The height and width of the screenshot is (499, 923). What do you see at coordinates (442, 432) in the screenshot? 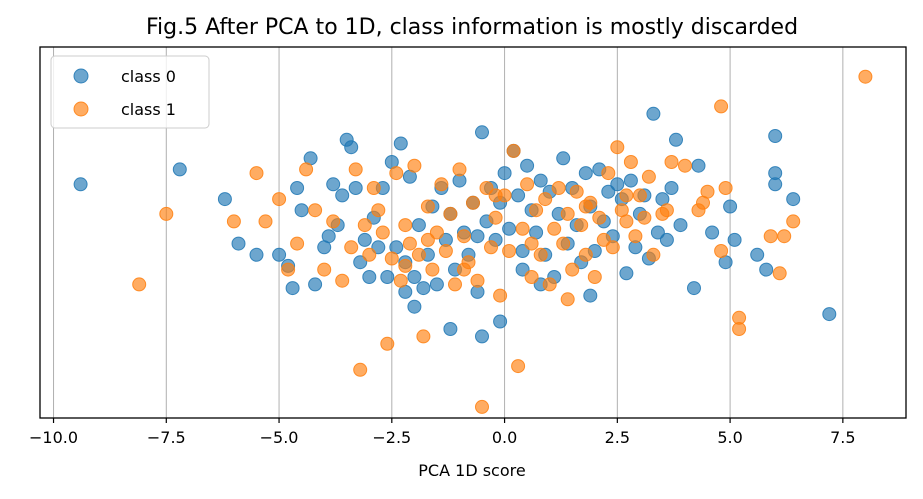
I see `x-axis-ticks: −10.0 −7.5 −5.0 −2.5 0.0 2.5 5.0 7.5` at bounding box center [442, 432].